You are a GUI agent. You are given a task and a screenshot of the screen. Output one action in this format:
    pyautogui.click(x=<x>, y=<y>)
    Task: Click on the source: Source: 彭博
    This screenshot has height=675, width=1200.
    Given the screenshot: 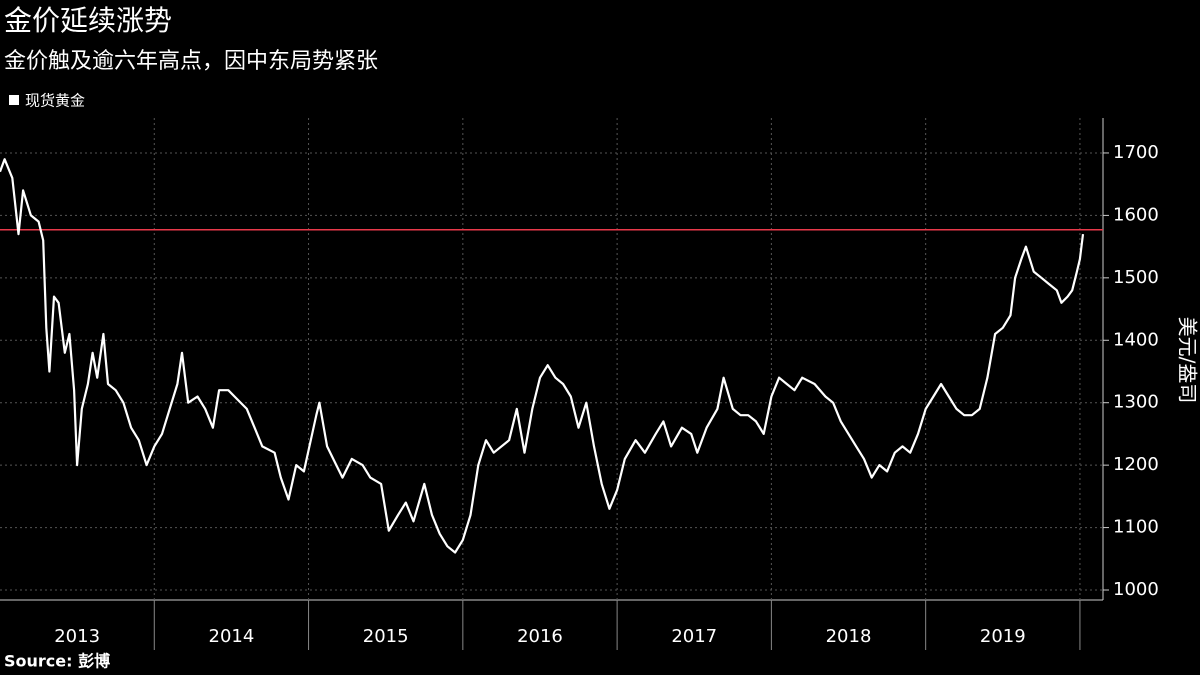 What is the action you would take?
    pyautogui.click(x=57, y=661)
    